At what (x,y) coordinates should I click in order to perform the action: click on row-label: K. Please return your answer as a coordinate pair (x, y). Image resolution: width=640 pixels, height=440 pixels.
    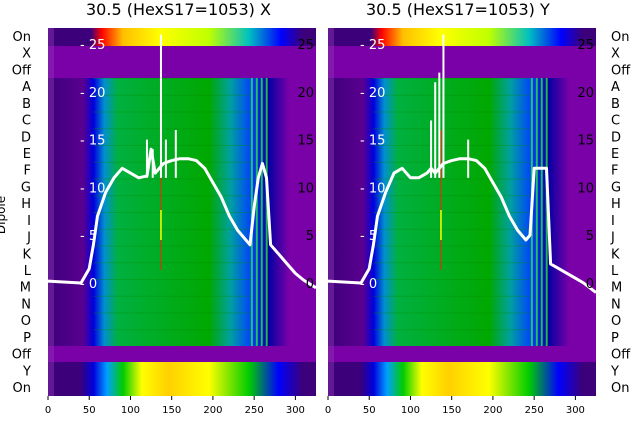
    Looking at the image, I should click on (26, 254).